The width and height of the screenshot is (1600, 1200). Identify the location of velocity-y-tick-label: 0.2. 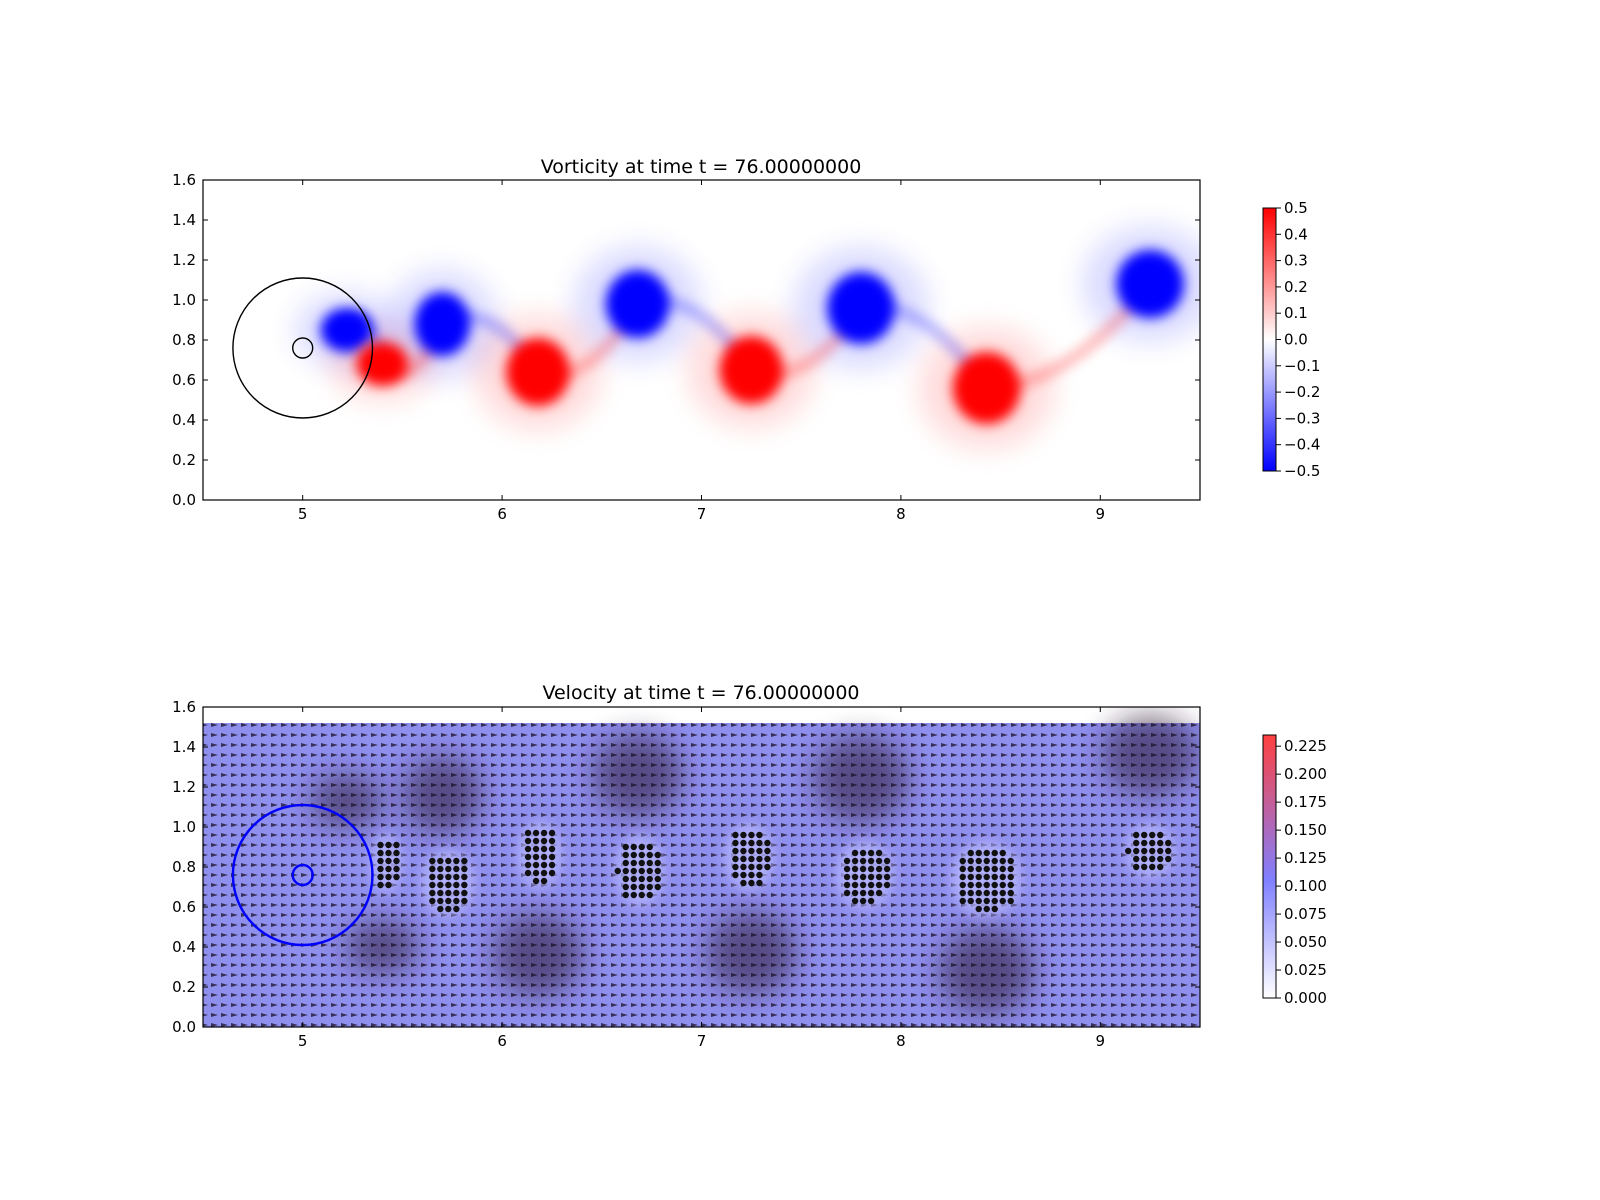
(184, 987).